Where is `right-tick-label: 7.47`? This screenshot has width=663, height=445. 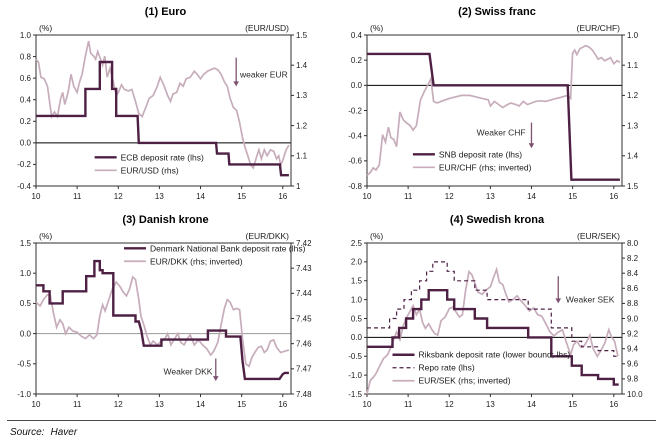
right-tick-label: 7.47 is located at coordinates (304, 369).